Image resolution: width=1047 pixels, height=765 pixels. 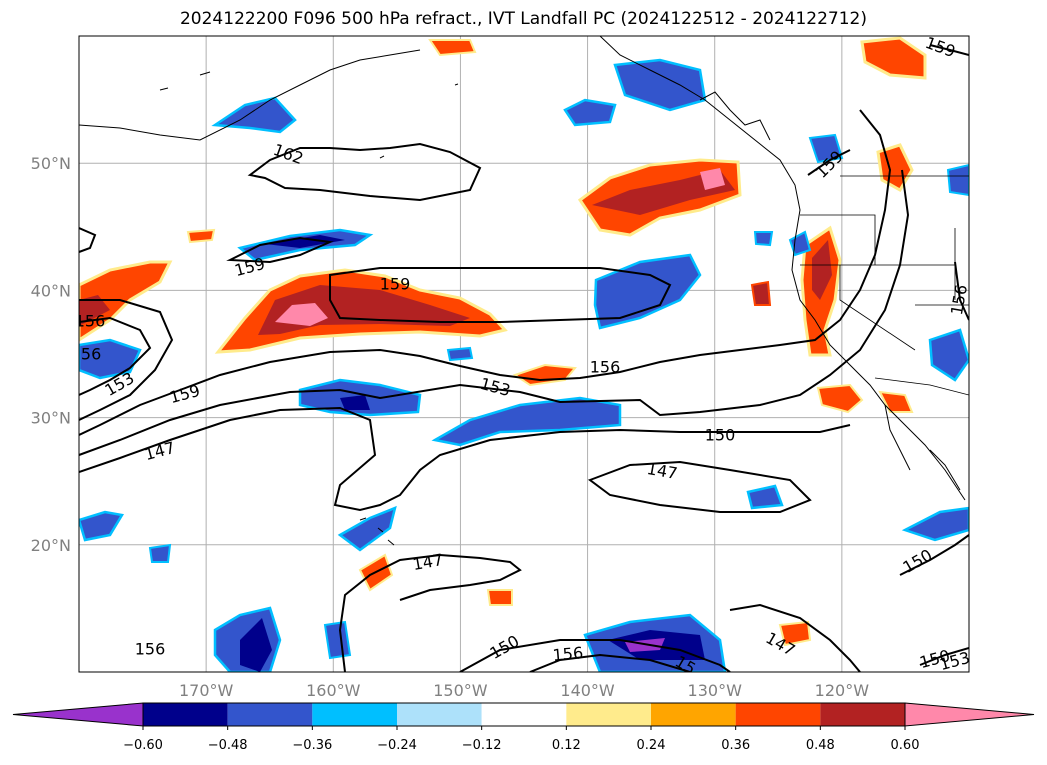 I want to click on latitude-label: 40°N, so click(x=51, y=290).